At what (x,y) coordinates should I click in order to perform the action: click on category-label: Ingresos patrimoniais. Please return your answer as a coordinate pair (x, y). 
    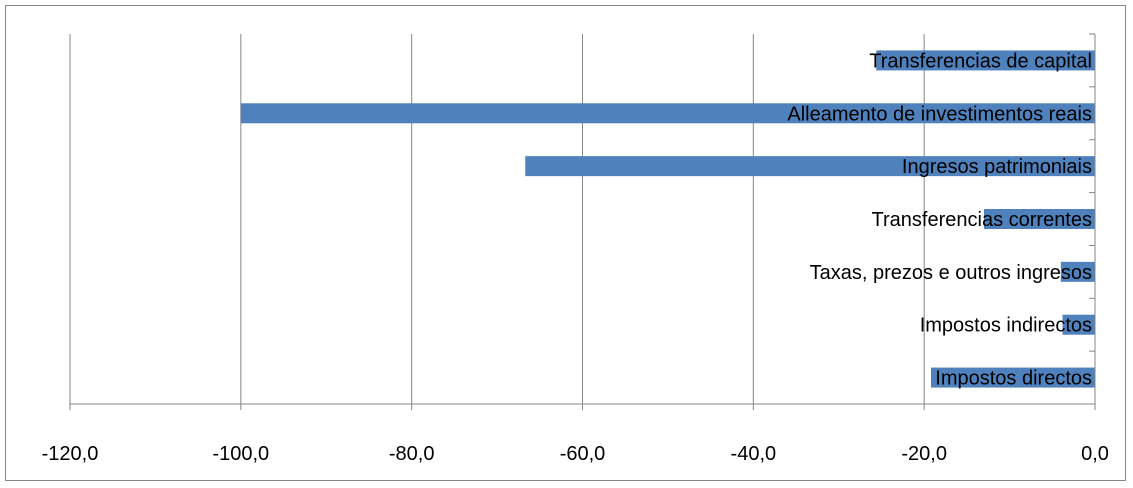
    Looking at the image, I should click on (997, 167).